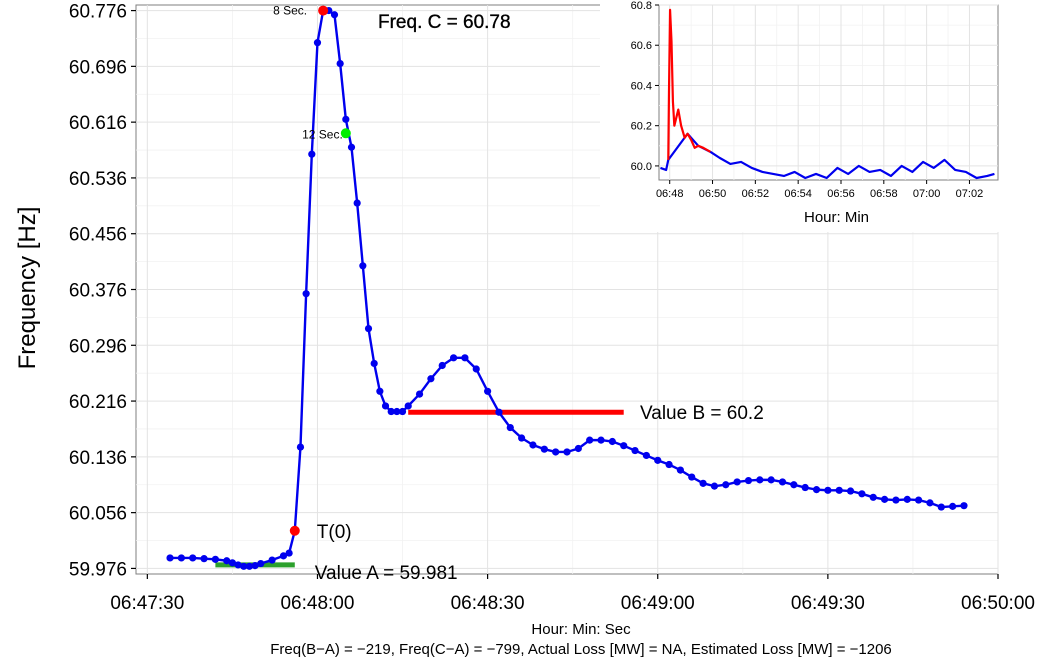  Describe the element at coordinates (98, 291) in the screenshot. I see `y-tick-label: 60.376` at that location.